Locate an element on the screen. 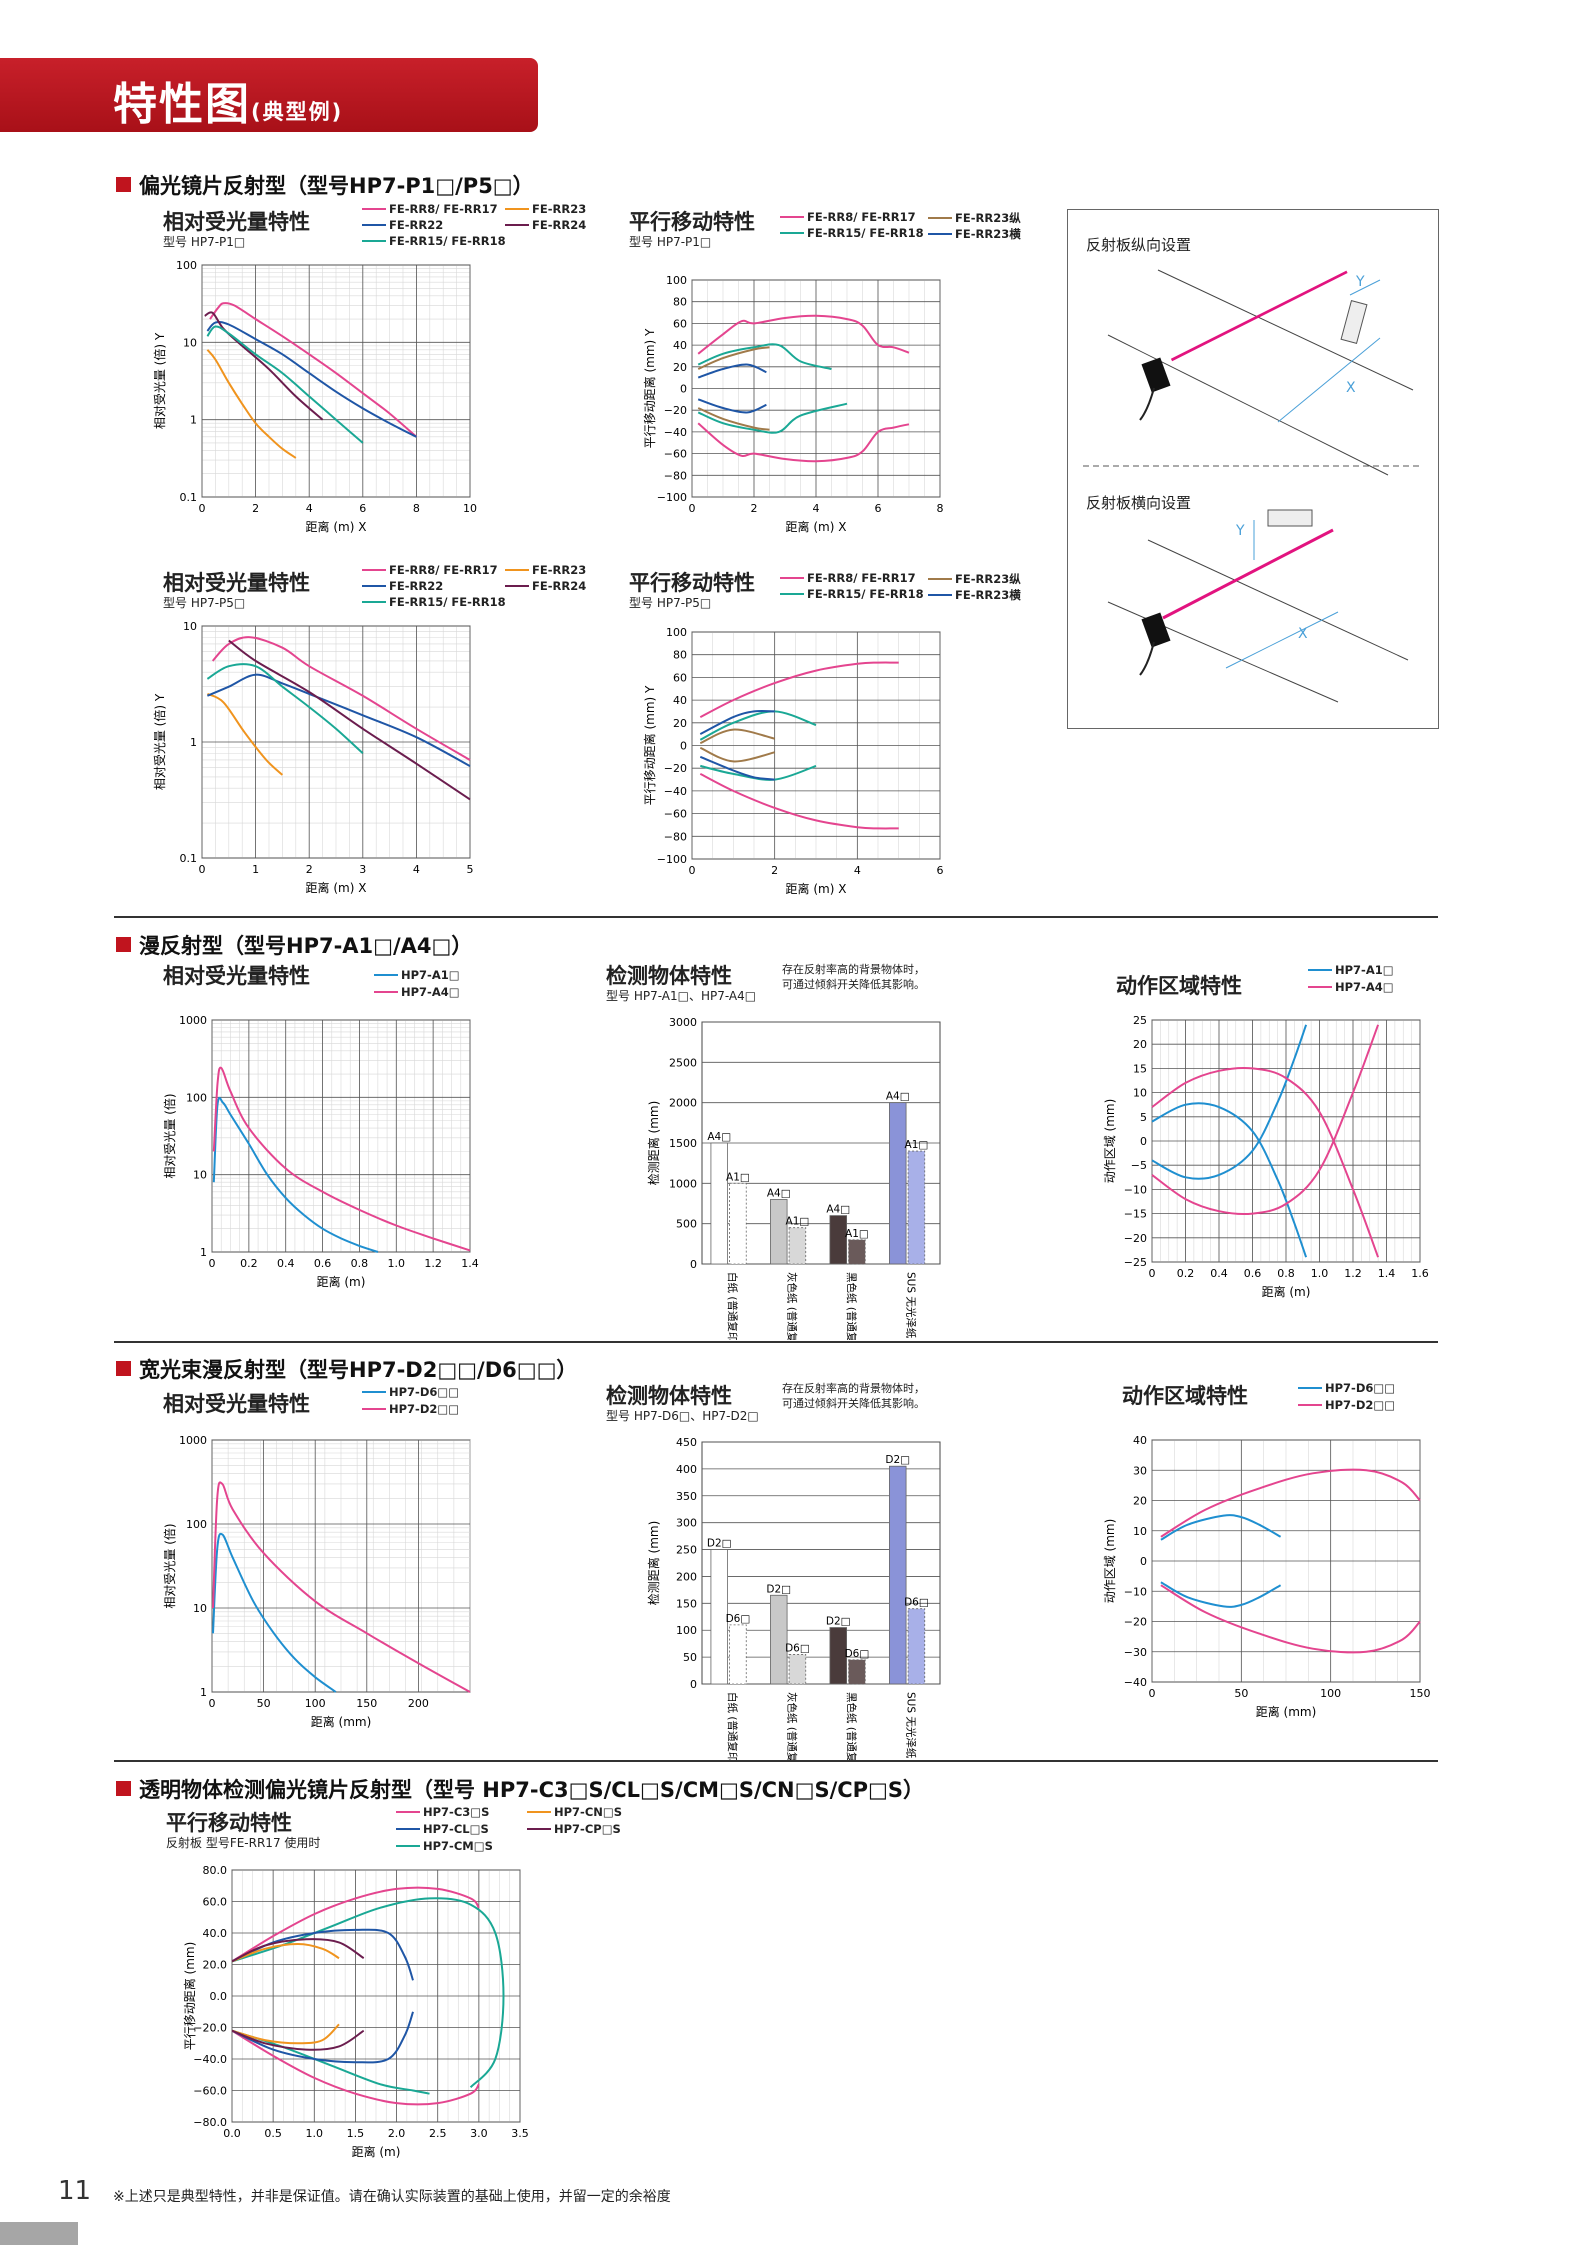  x-tick-label: 2 is located at coordinates (309, 869).